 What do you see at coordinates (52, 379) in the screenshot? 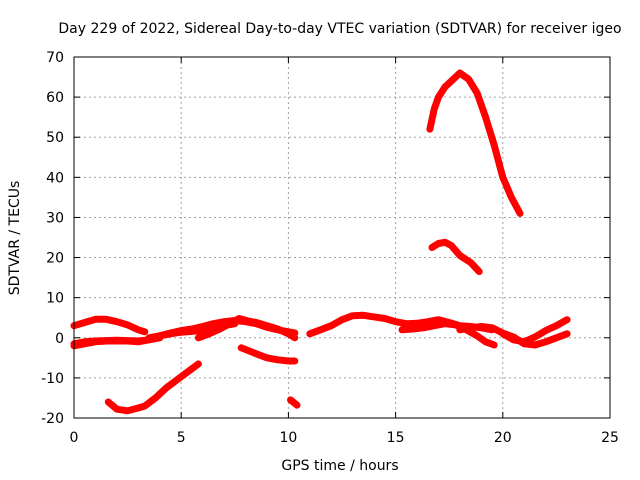
I see `y-tick-label: -10` at bounding box center [52, 379].